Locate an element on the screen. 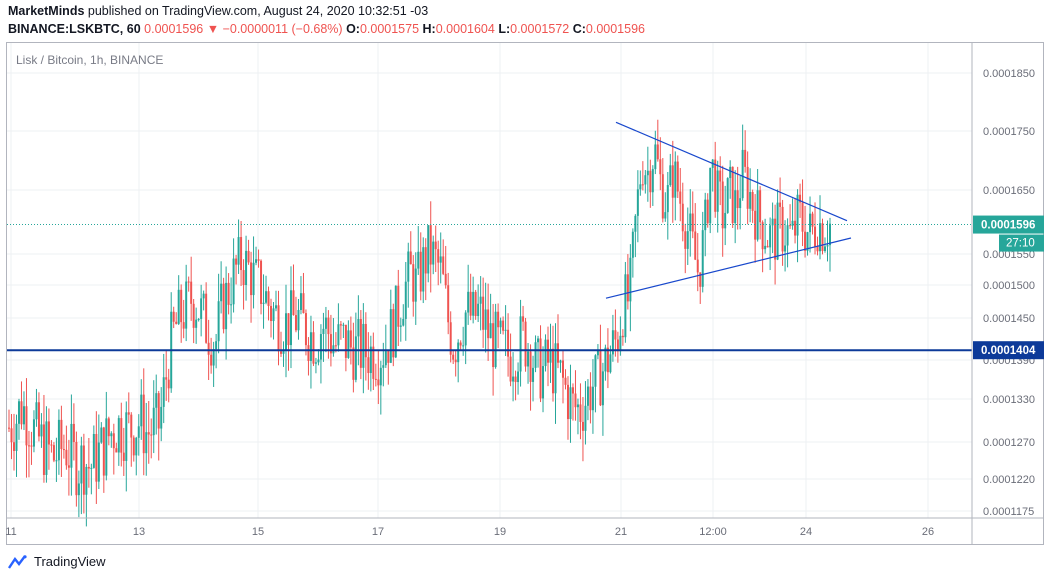 The width and height of the screenshot is (1051, 582). price-tick-10: 0.0001175 is located at coordinates (1008, 512).